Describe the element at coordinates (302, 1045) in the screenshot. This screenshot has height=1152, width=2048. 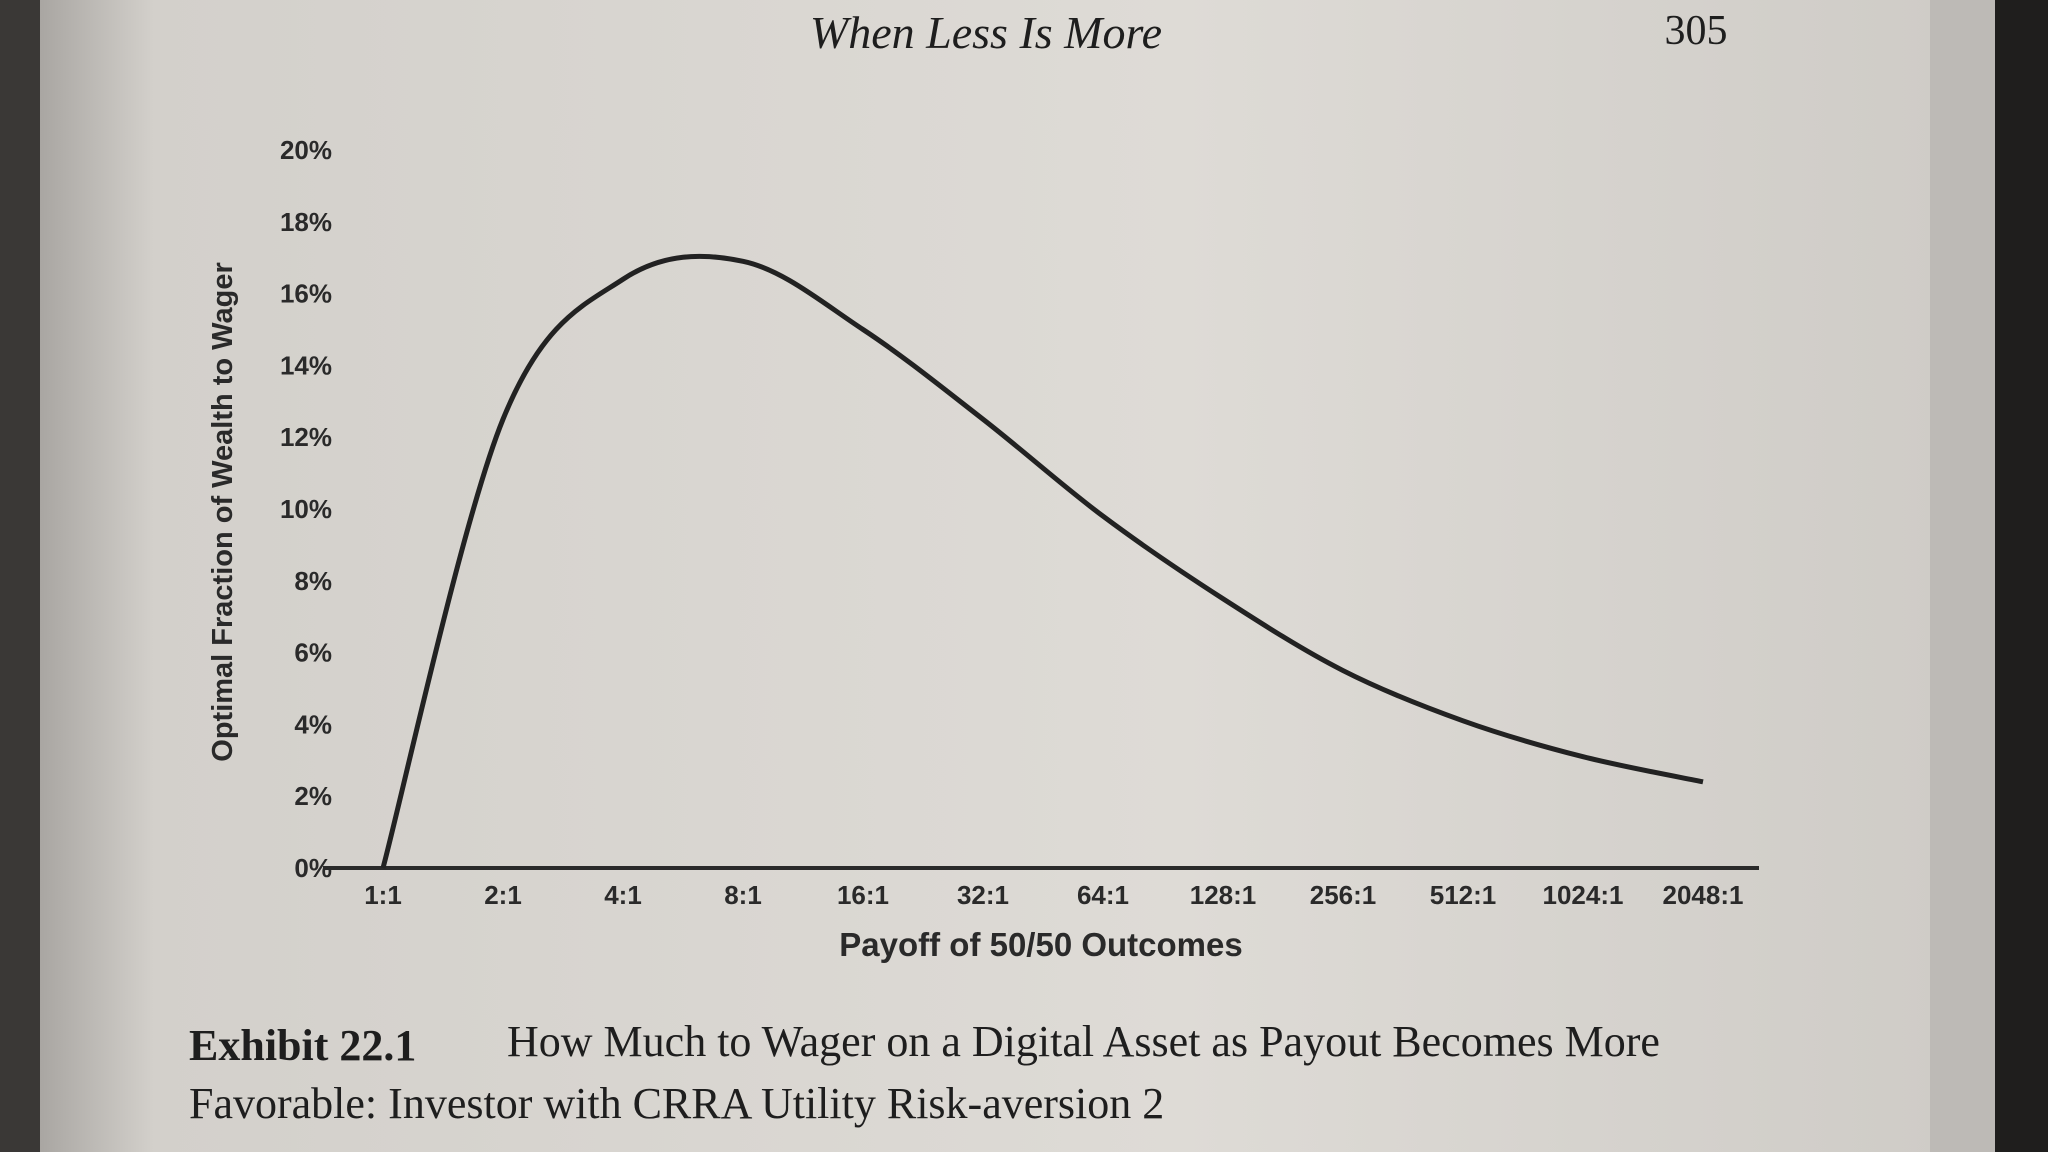
I see `caption-label: Exhibit 22.1` at that location.